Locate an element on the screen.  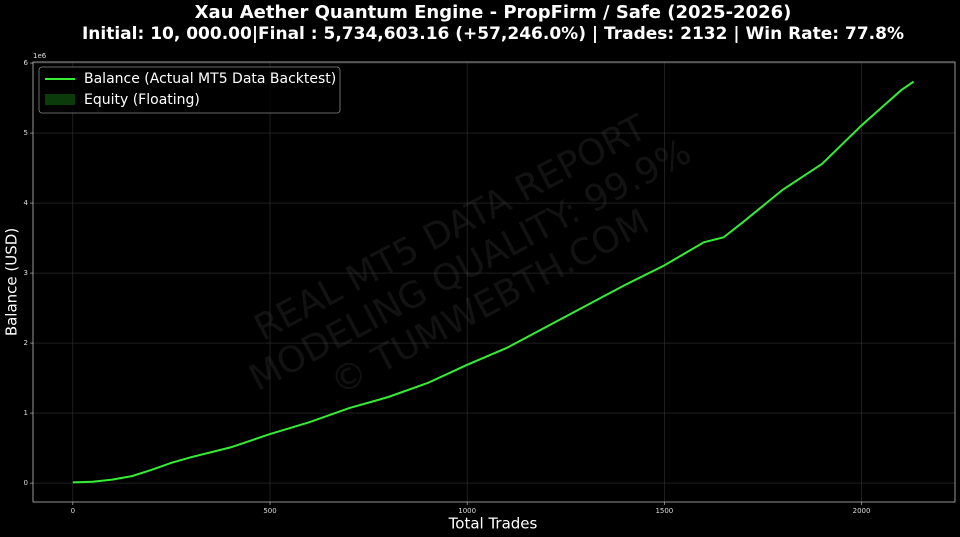
y-tick-label: 1 is located at coordinates (26, 413).